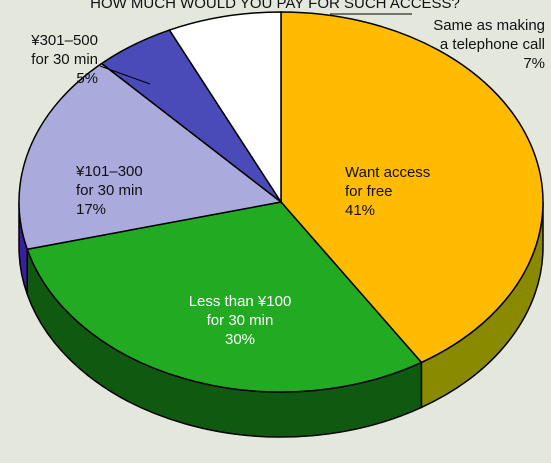 Image resolution: width=551 pixels, height=463 pixels. Describe the element at coordinates (91, 209) in the screenshot. I see `value-label: 17%` at that location.